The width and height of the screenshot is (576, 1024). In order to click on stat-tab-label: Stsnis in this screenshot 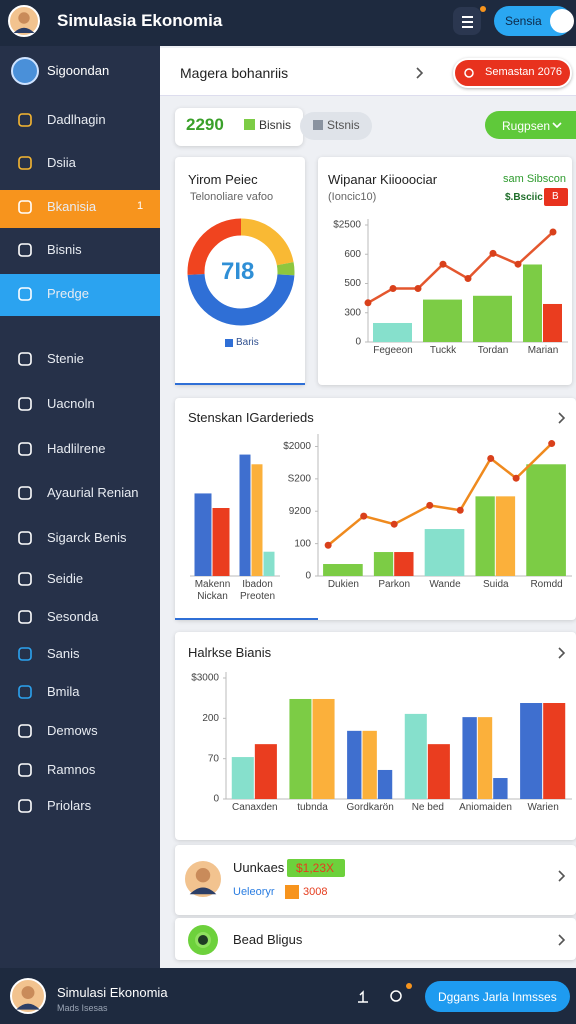, I will do `click(343, 124)`.